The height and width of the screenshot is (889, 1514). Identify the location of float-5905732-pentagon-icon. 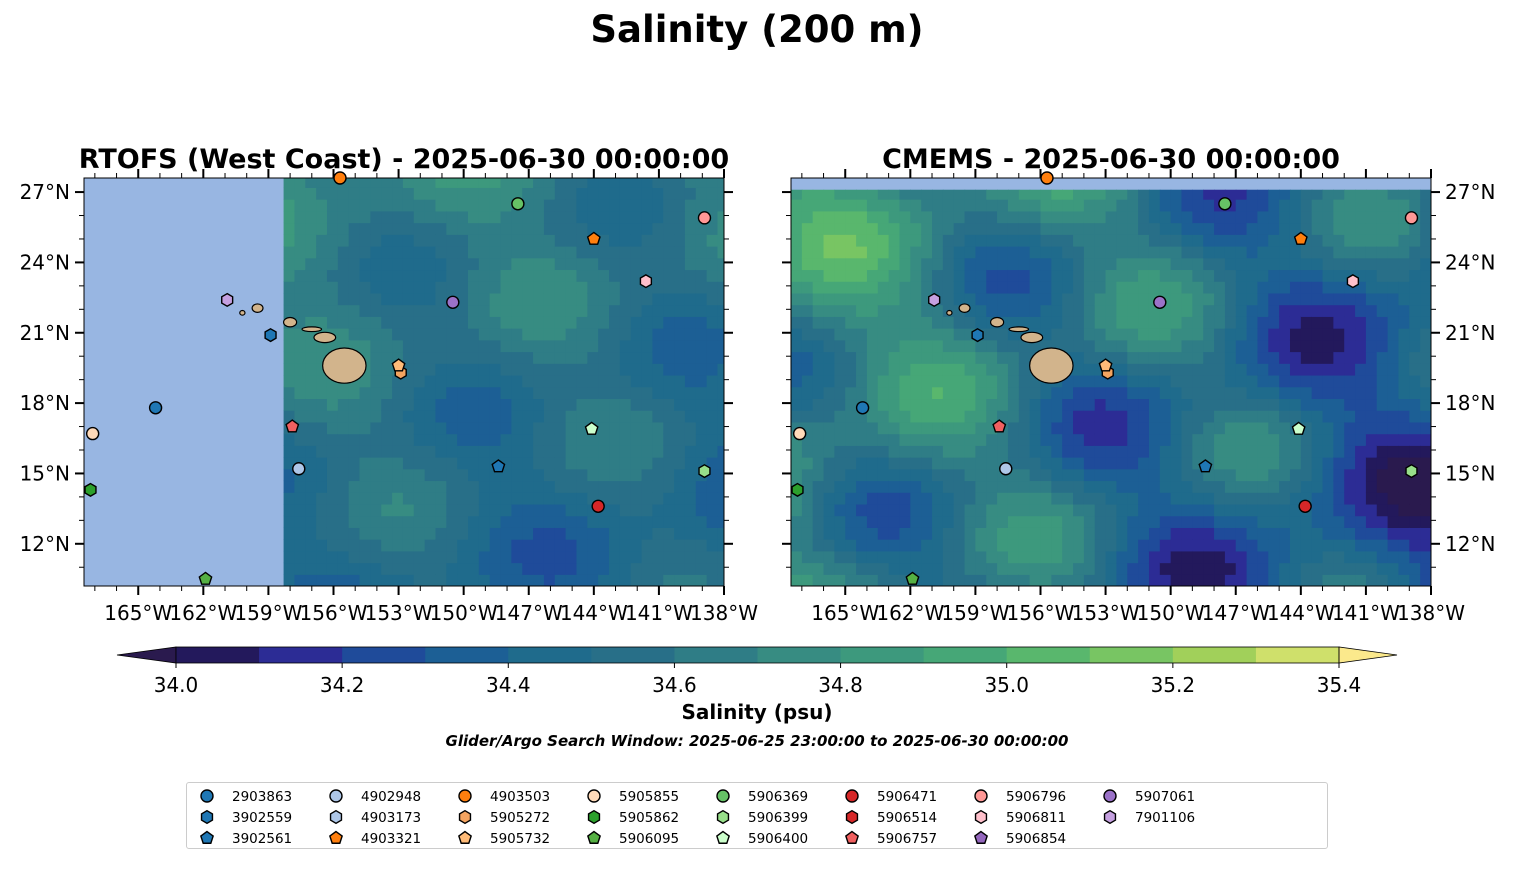
(398, 365).